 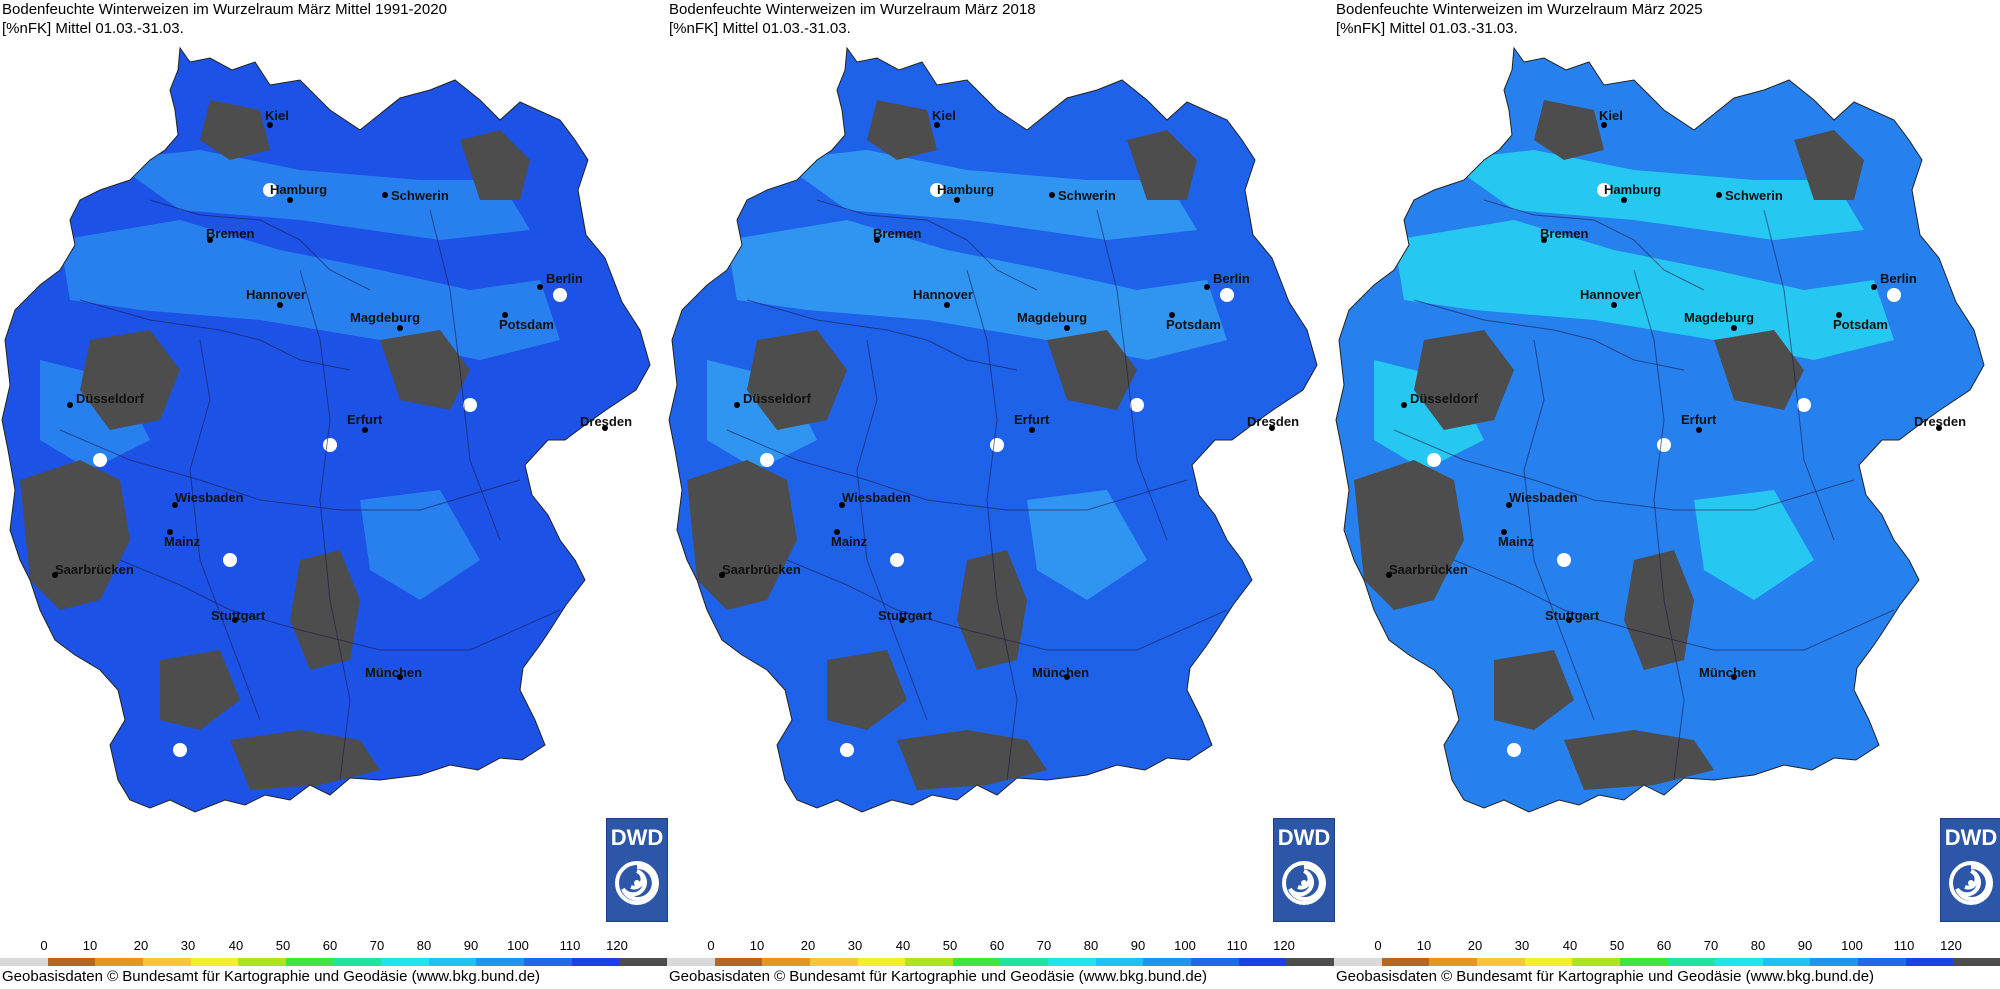 I want to click on color-legend-bar, so click(x=1667, y=962).